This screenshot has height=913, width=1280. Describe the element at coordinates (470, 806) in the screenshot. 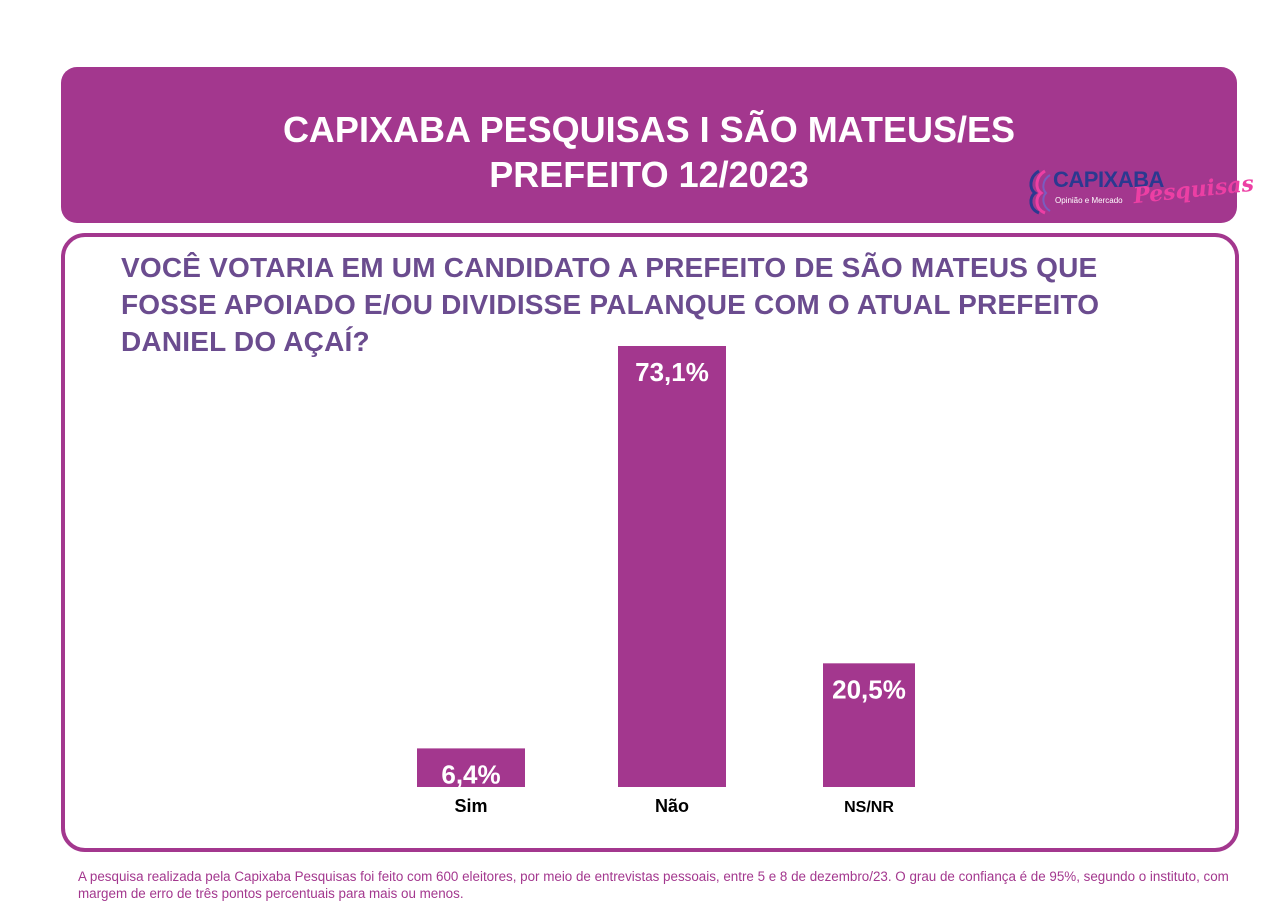

I see `category-label: Sim` at that location.